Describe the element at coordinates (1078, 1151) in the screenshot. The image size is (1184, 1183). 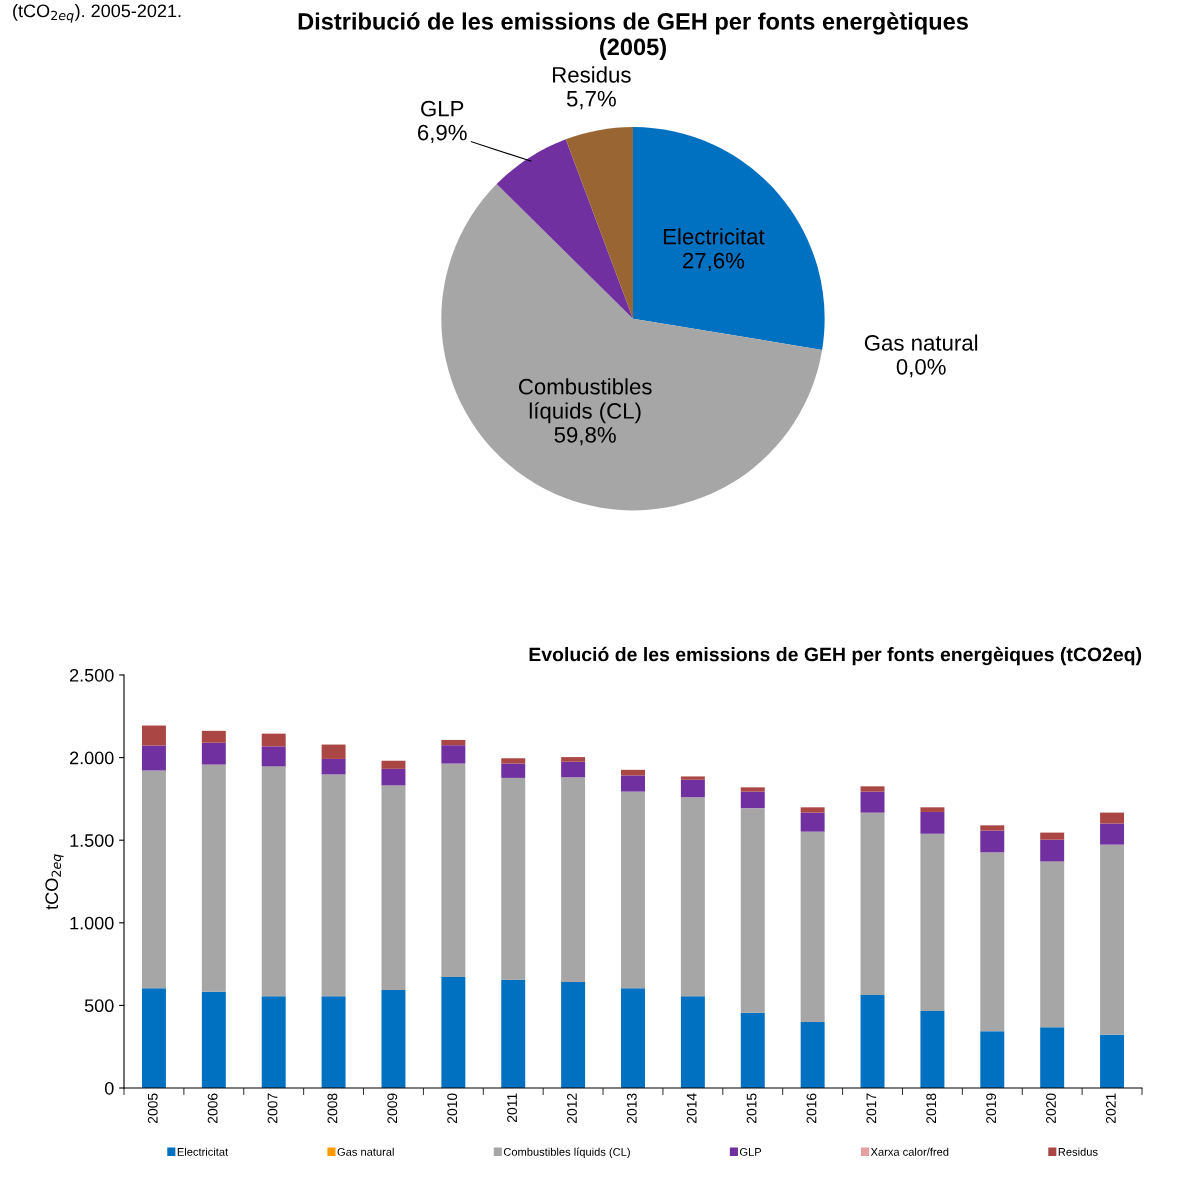
I see `legend-label: Residus` at that location.